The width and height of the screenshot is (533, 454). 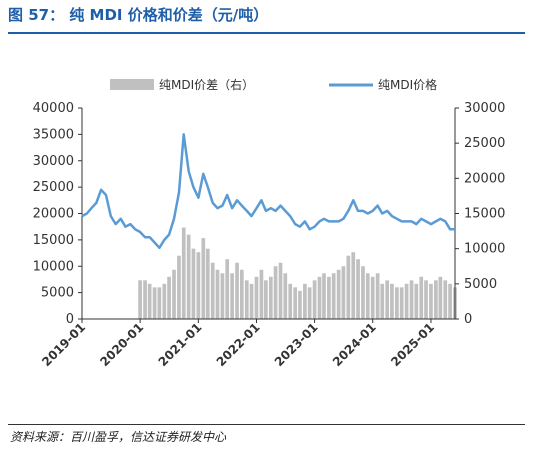 What do you see at coordinates (484, 143) in the screenshot?
I see `right-tick-label: 25000` at bounding box center [484, 143].